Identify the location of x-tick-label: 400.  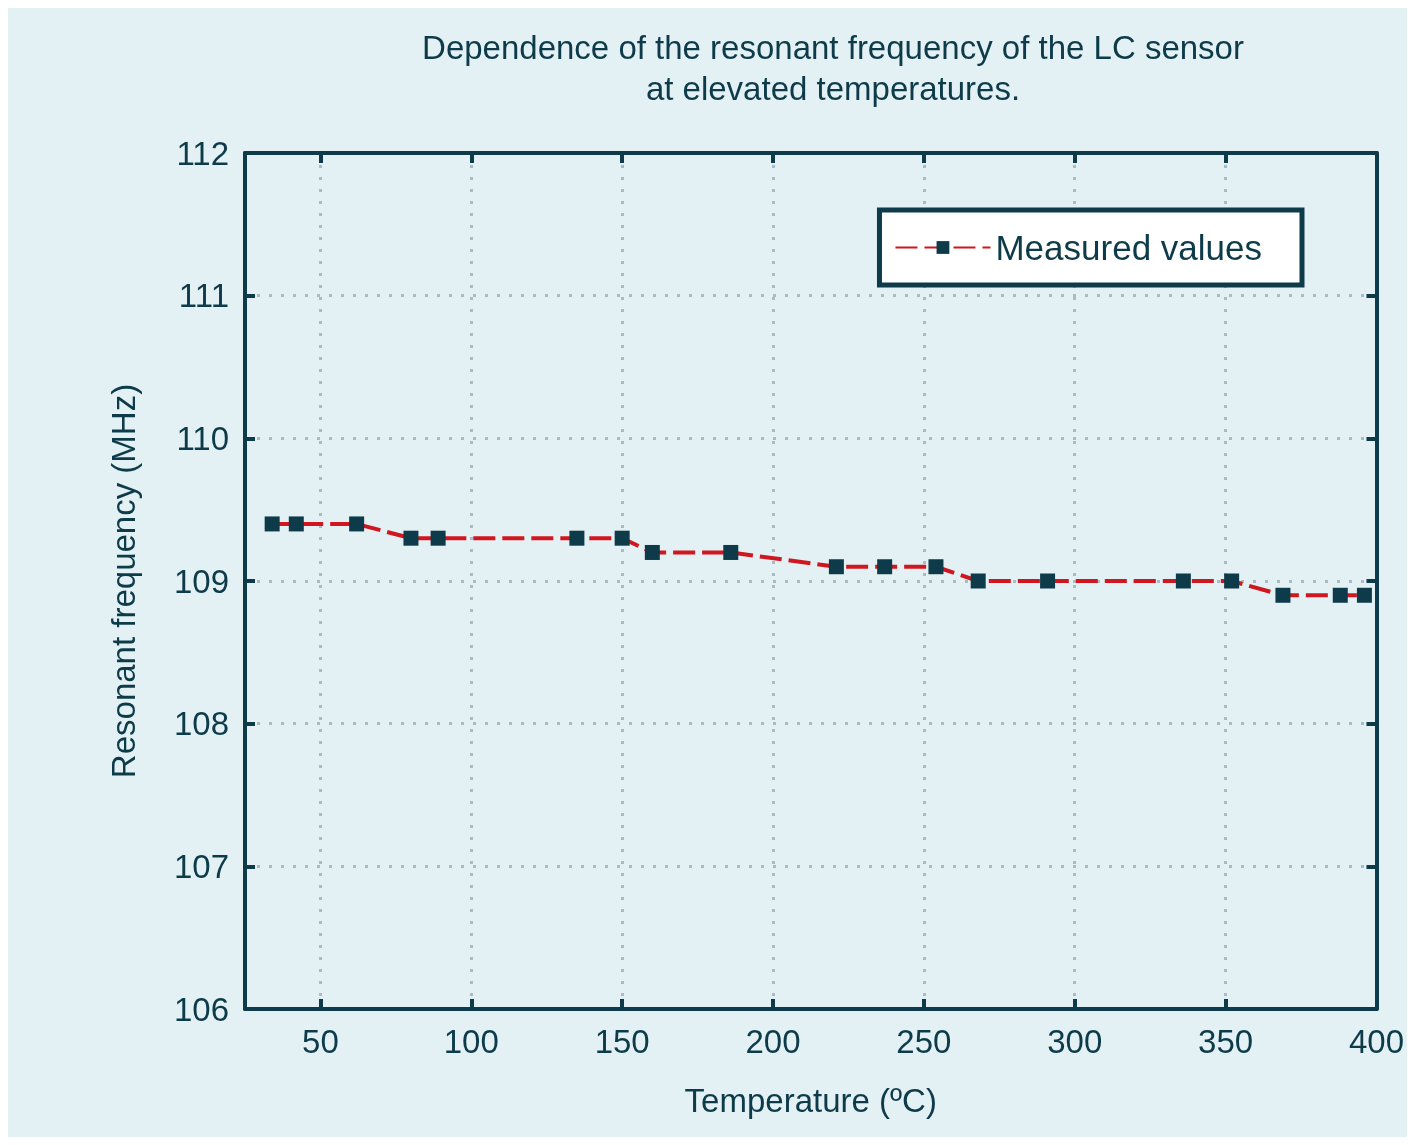
(1376, 1041).